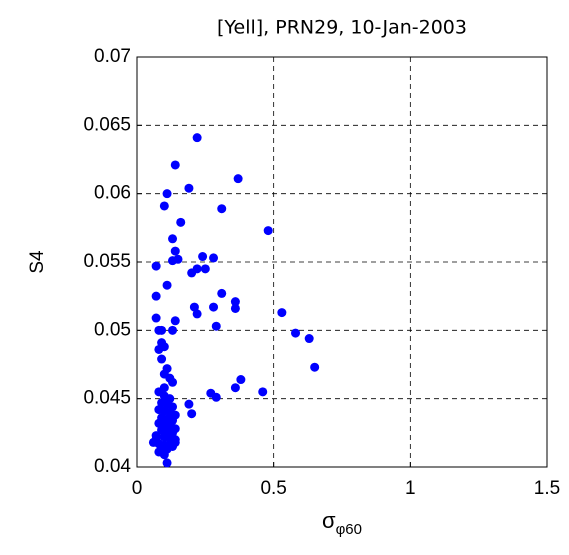 This screenshot has height=555, width=569. What do you see at coordinates (410, 488) in the screenshot?
I see `x-tick-label: 1` at bounding box center [410, 488].